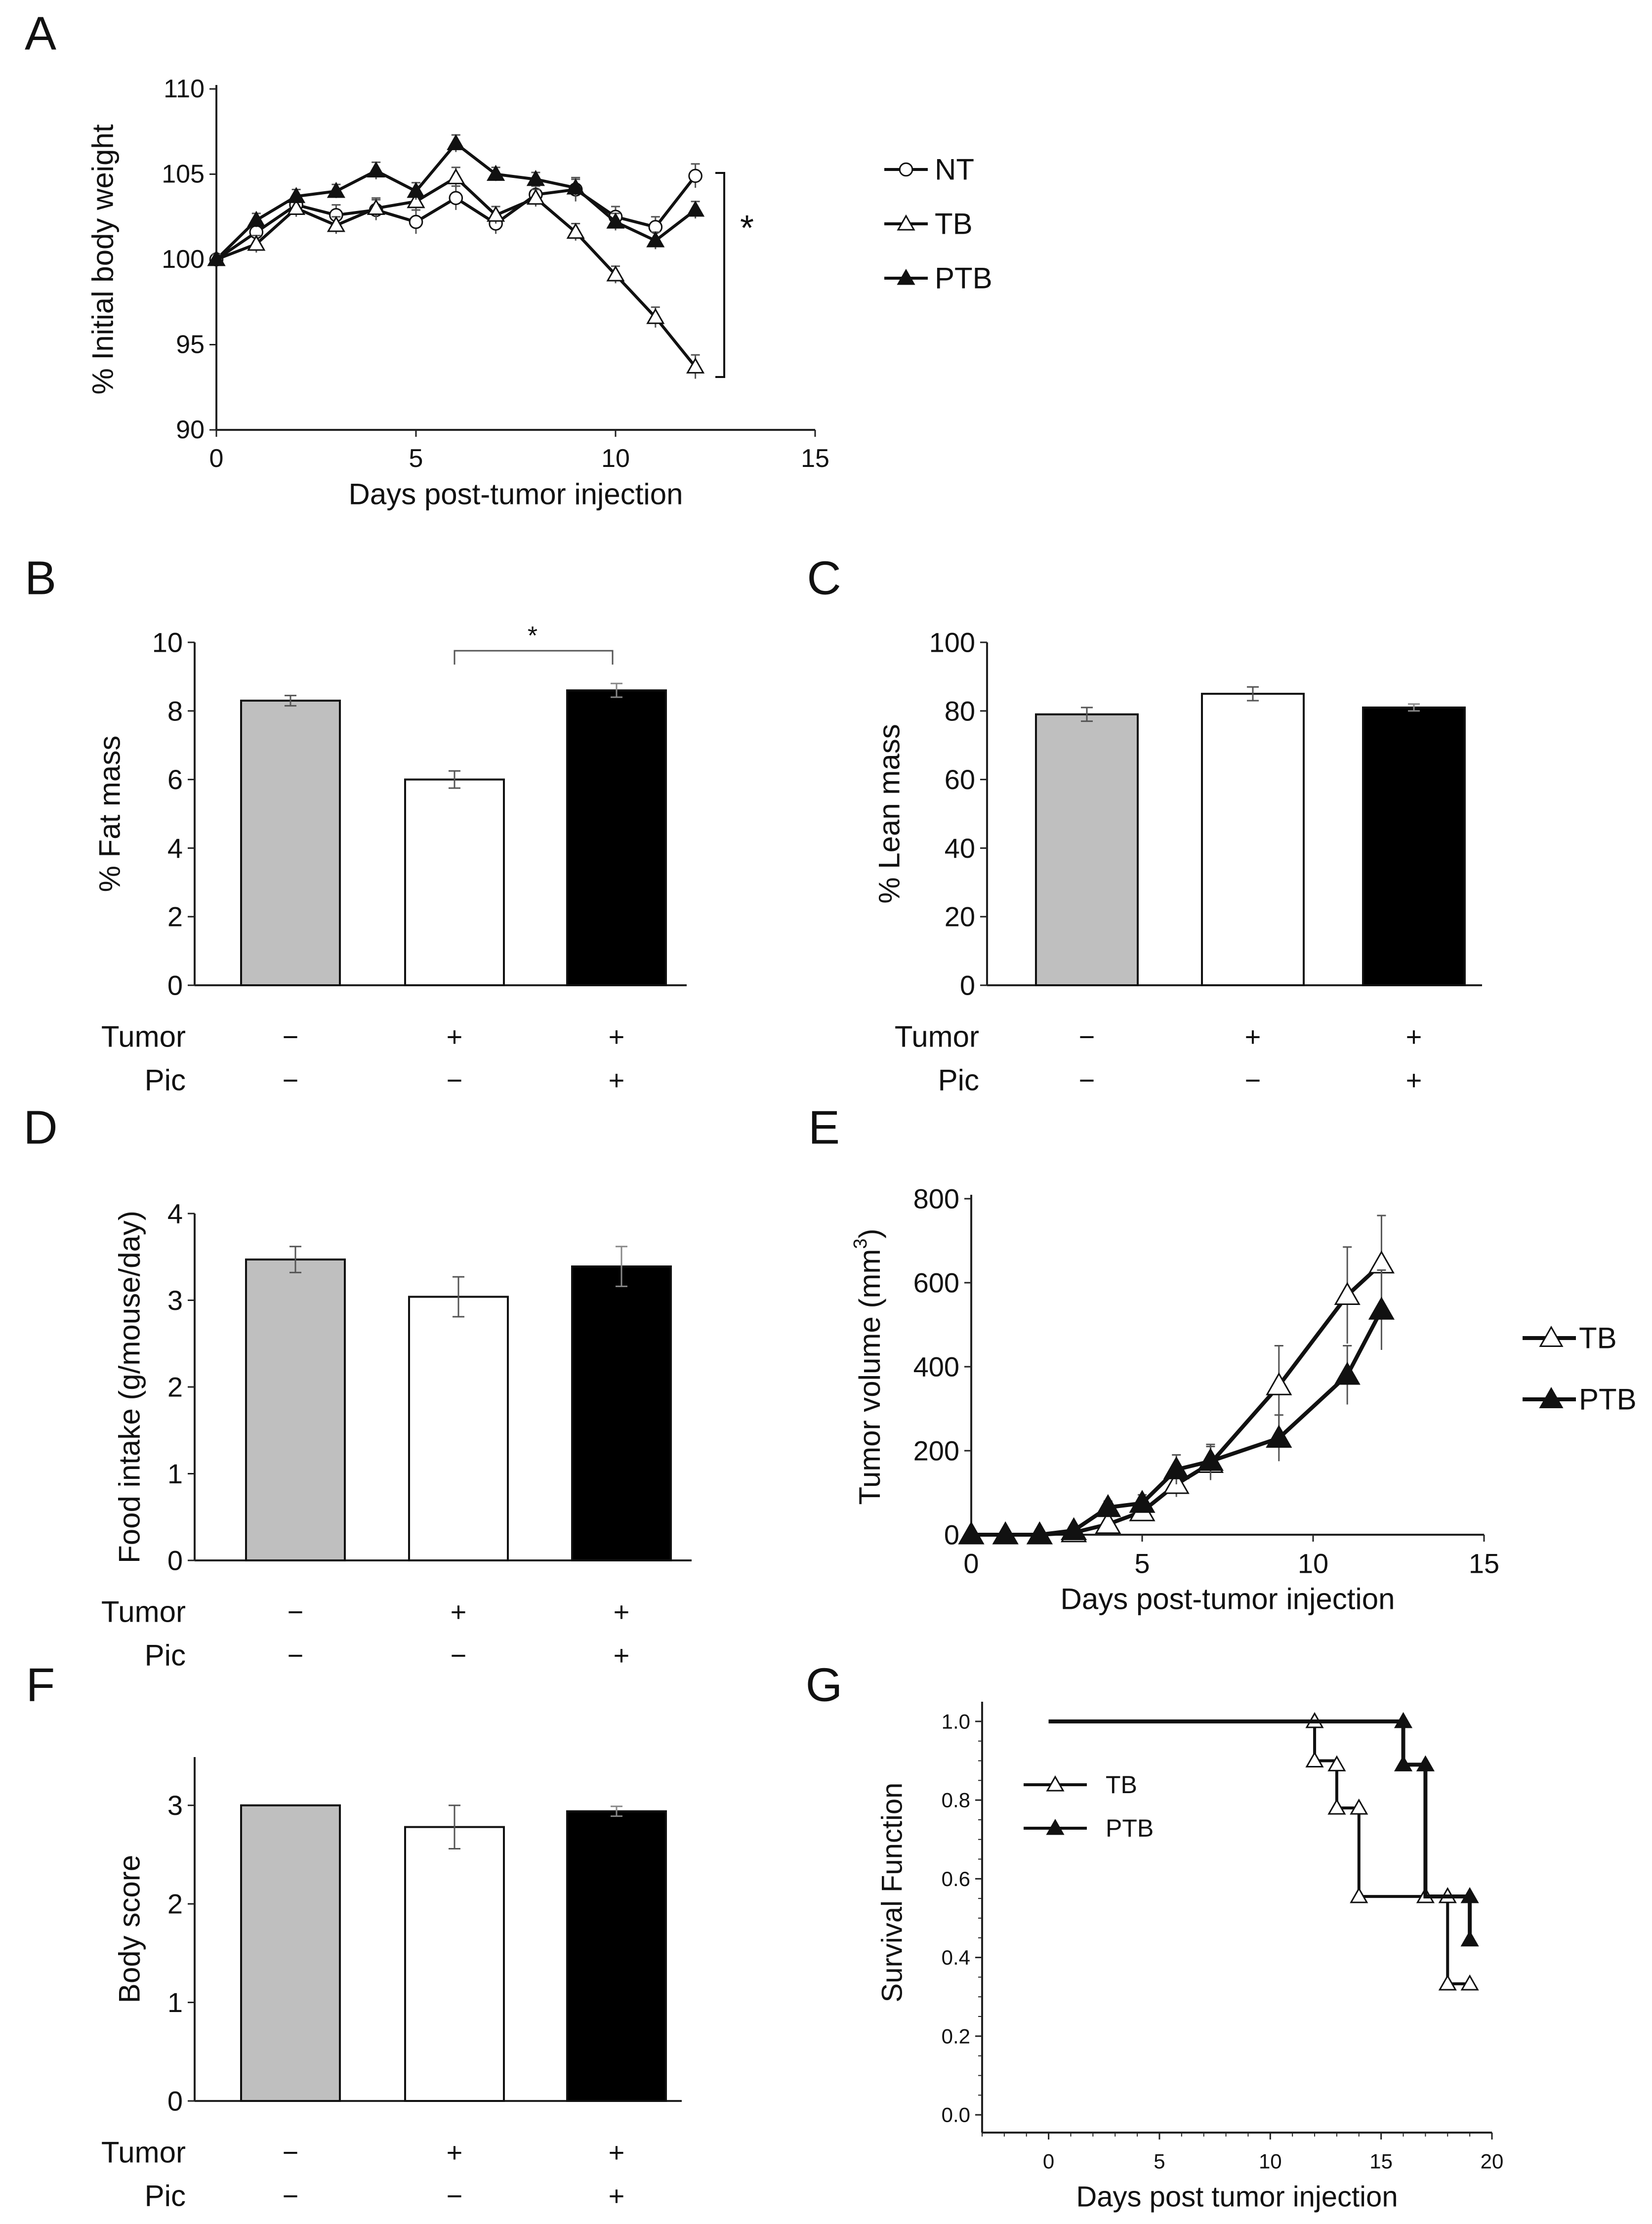 The width and height of the screenshot is (1652, 2224). I want to click on y-tick-label: 60, so click(960, 779).